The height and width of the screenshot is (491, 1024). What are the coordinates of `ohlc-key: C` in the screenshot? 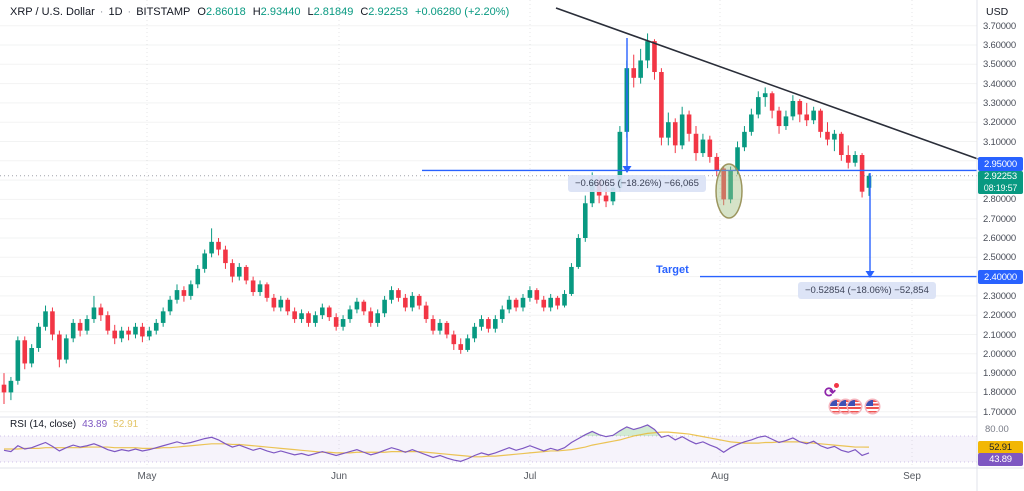 It's located at (364, 12).